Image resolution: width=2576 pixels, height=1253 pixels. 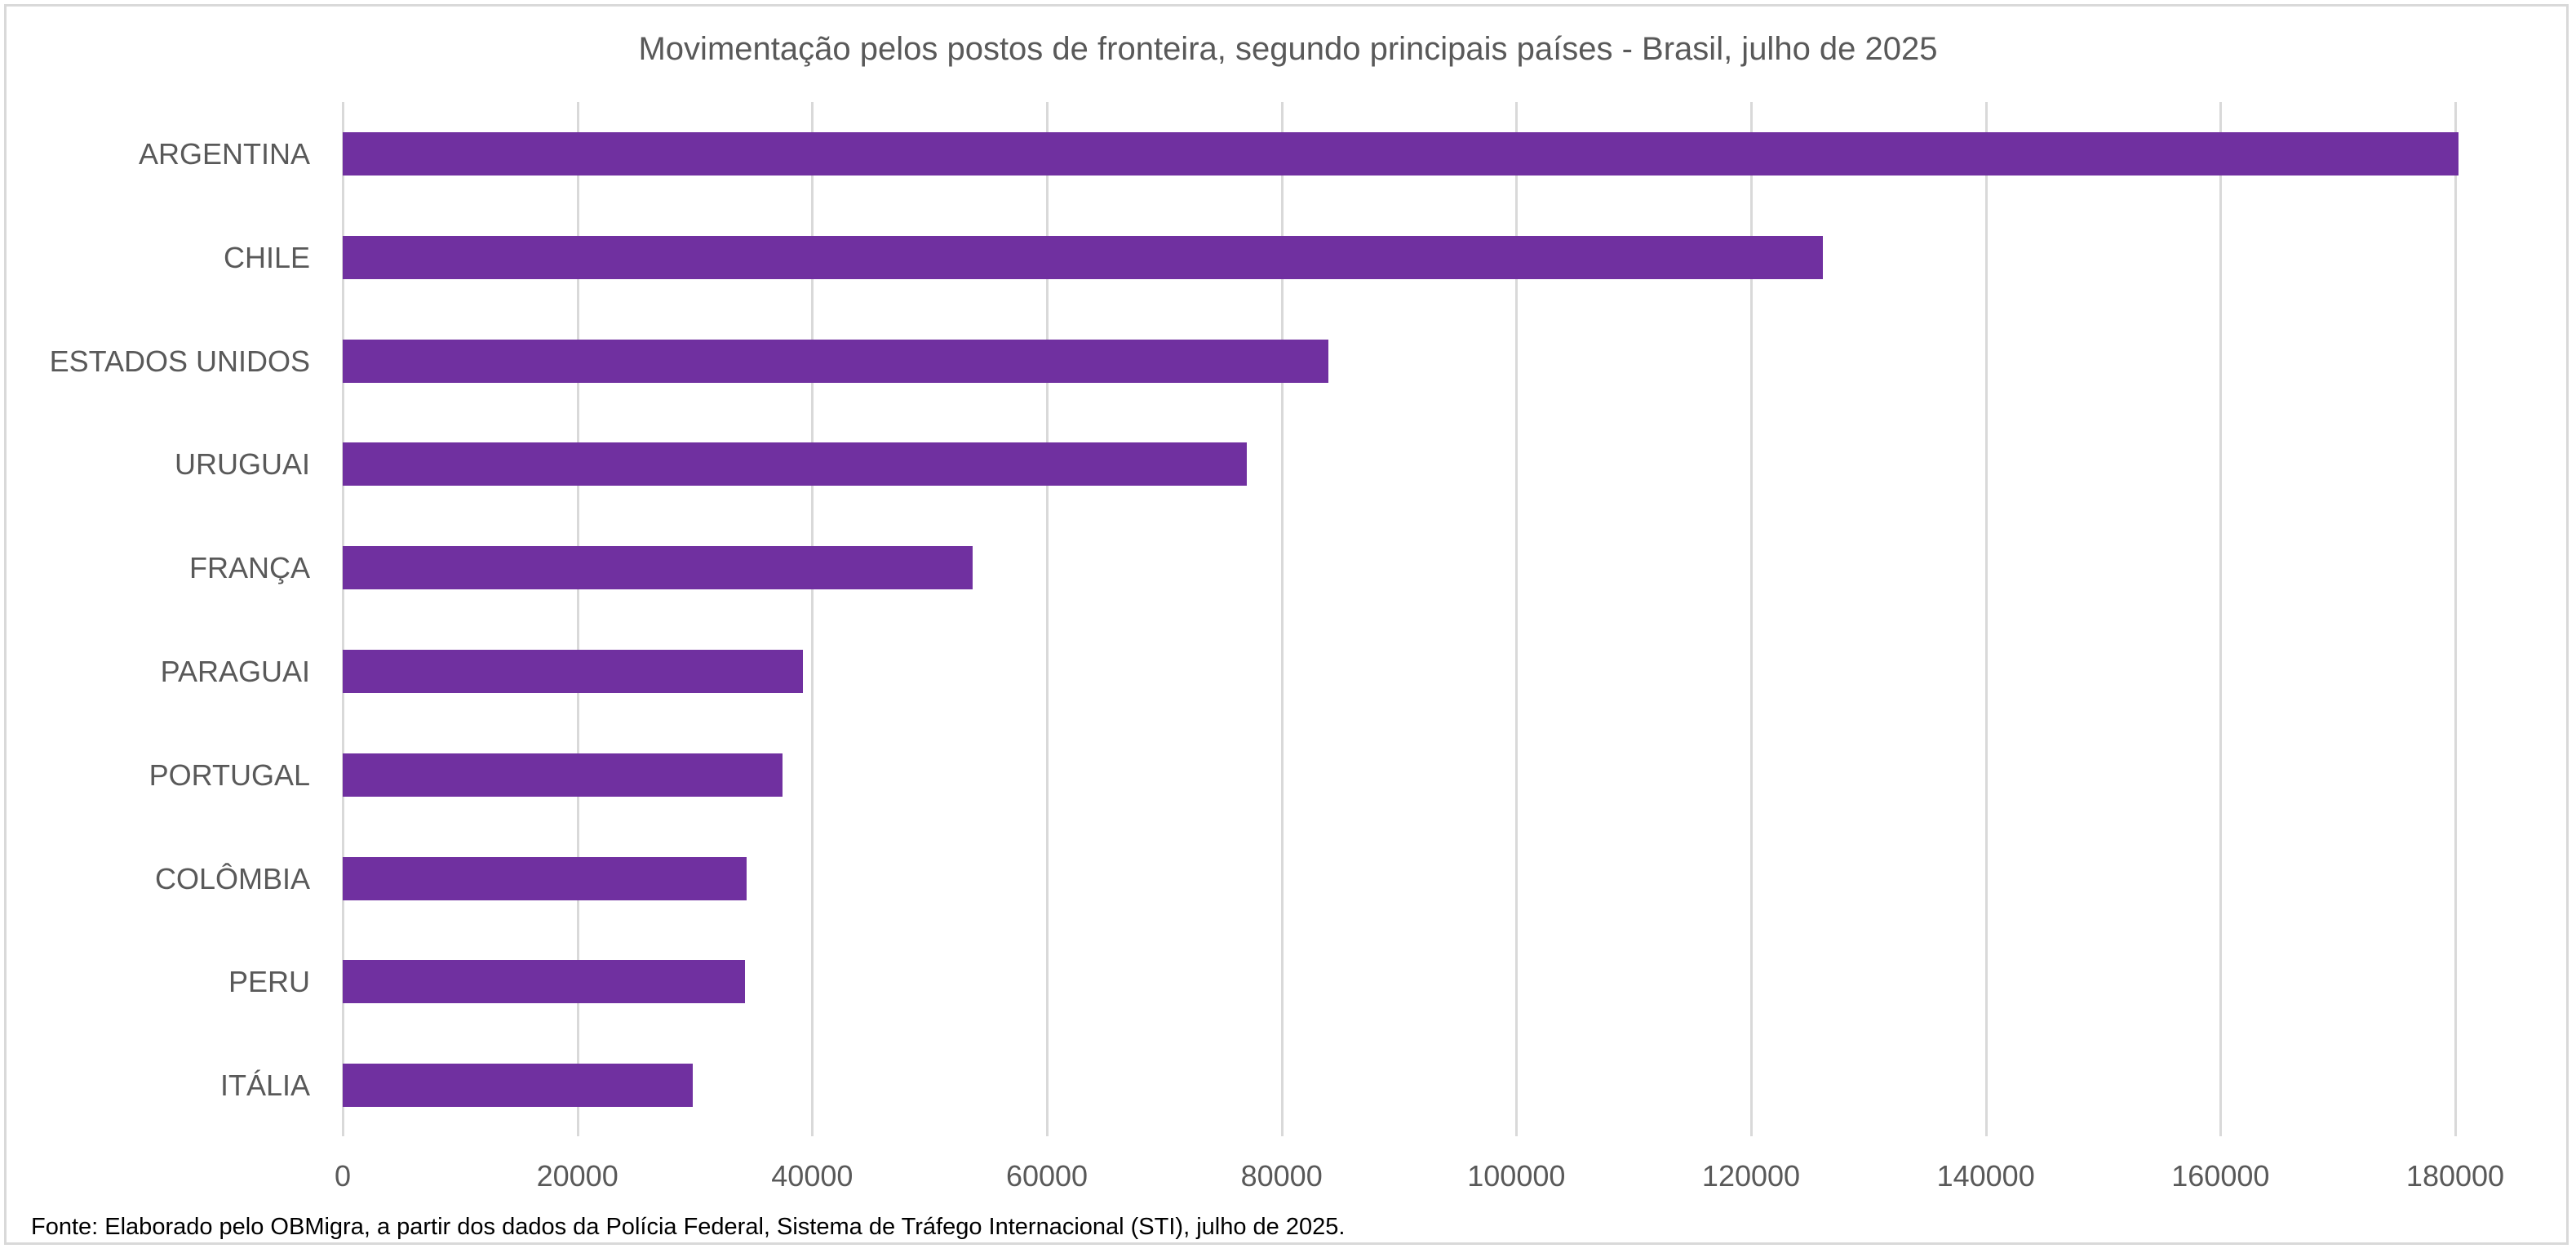 I want to click on x-tick-label: 60000, so click(x=1046, y=1176).